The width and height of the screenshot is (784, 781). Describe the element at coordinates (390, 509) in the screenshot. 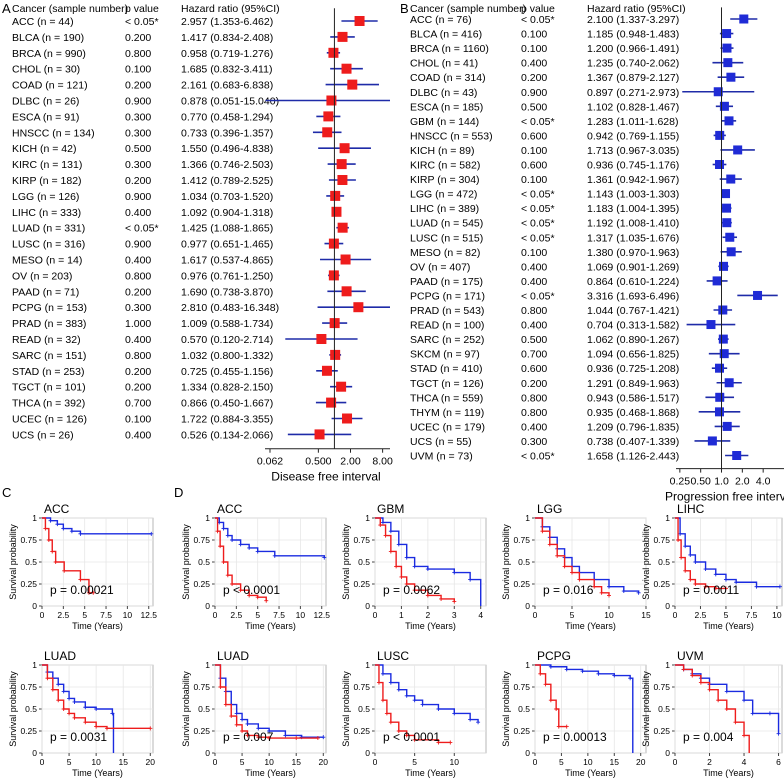

I see `km-panel-title: GBM` at that location.